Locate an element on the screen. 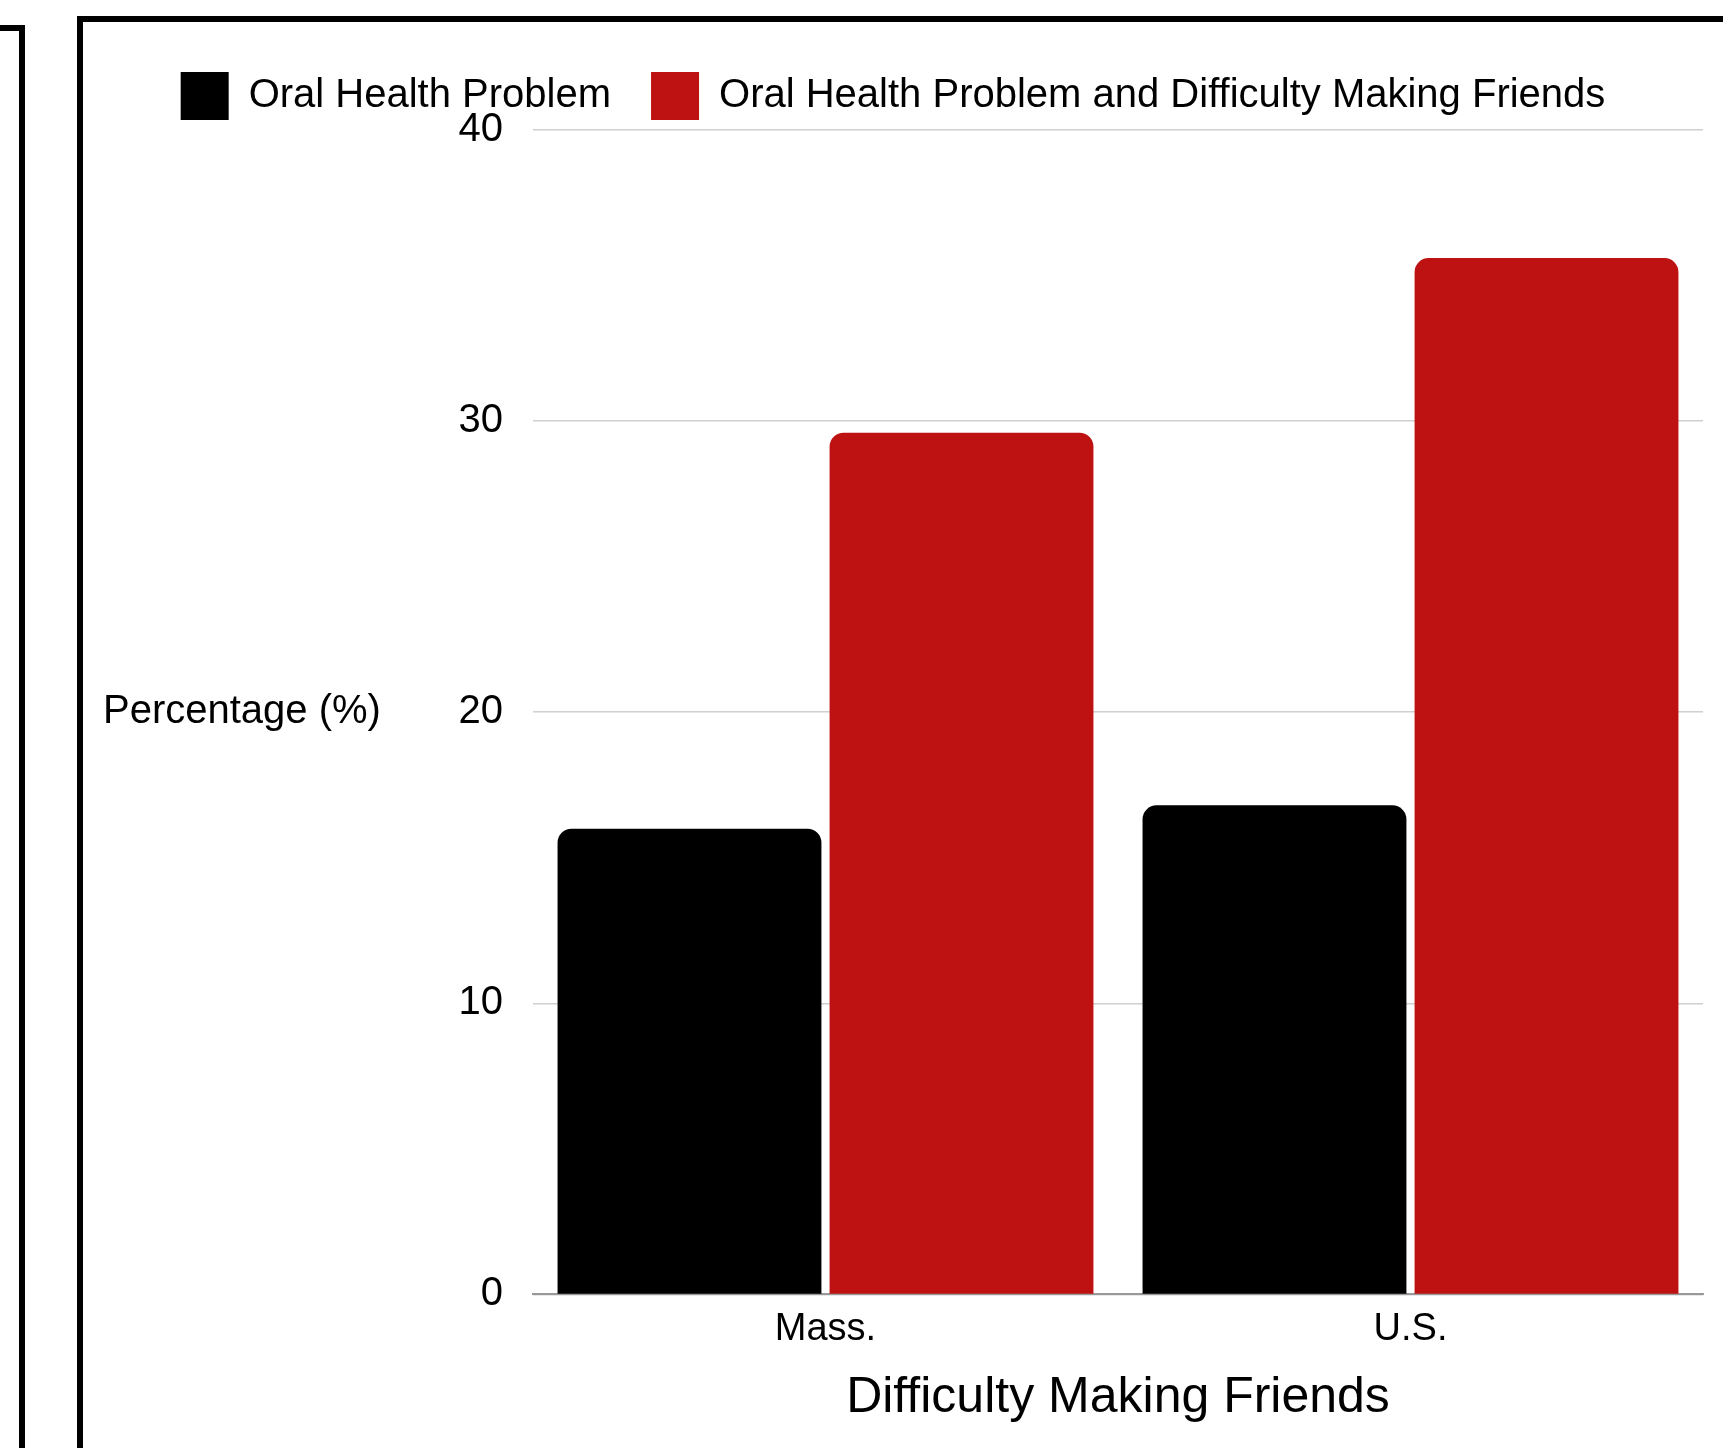 This screenshot has height=1448, width=1724. y-tick-label: 0 is located at coordinates (491, 1291).